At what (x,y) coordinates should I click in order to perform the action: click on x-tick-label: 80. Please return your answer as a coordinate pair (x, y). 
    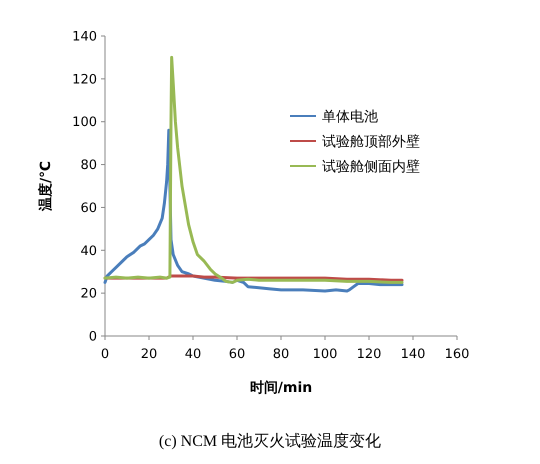
    Looking at the image, I should click on (281, 354).